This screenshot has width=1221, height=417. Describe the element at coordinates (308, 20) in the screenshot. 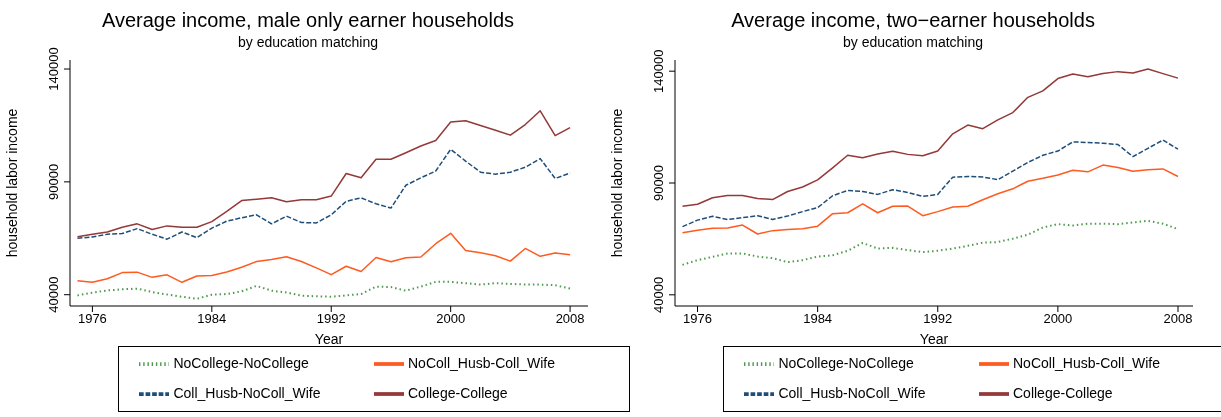

I see `chart-title: Average income, male only earner households` at that location.